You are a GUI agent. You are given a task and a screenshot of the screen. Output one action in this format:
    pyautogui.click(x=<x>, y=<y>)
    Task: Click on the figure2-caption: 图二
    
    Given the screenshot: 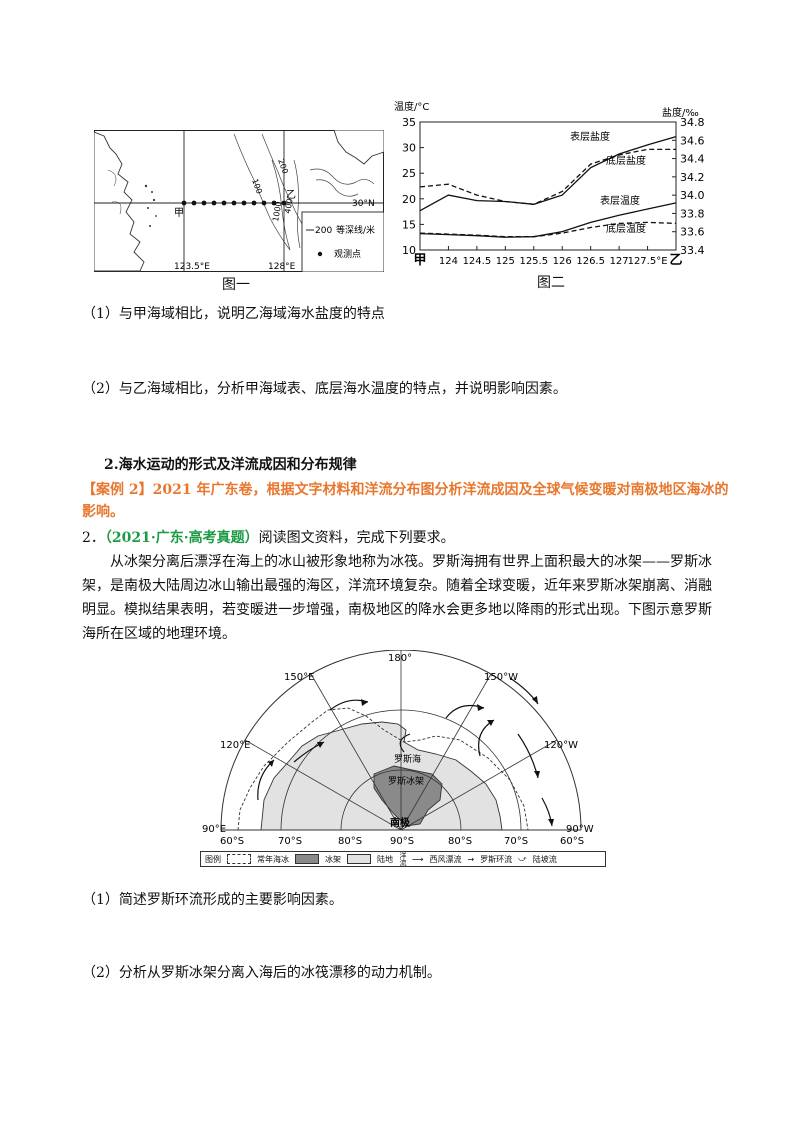 What is the action you would take?
    pyautogui.click(x=551, y=283)
    